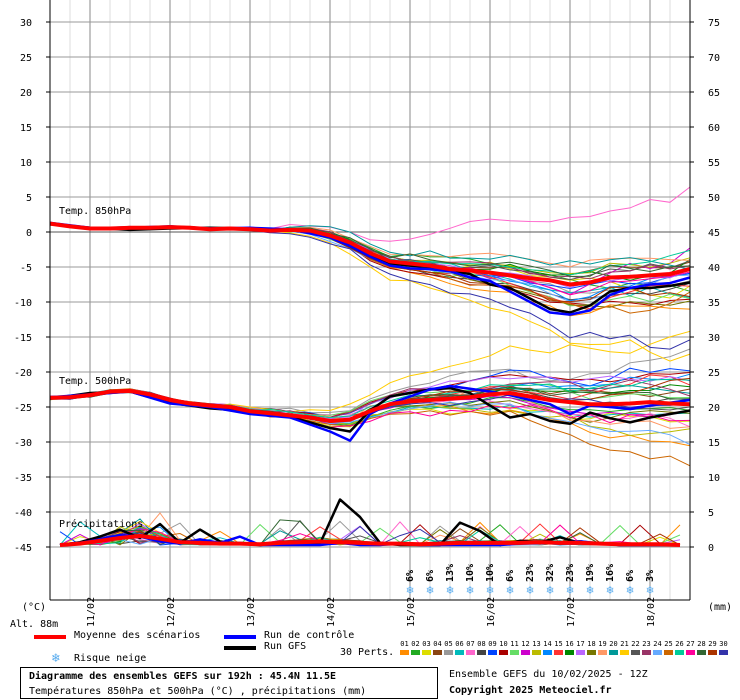  Describe the element at coordinates (23, 513) in the screenshot. I see `left-tick-label: -40` at that location.